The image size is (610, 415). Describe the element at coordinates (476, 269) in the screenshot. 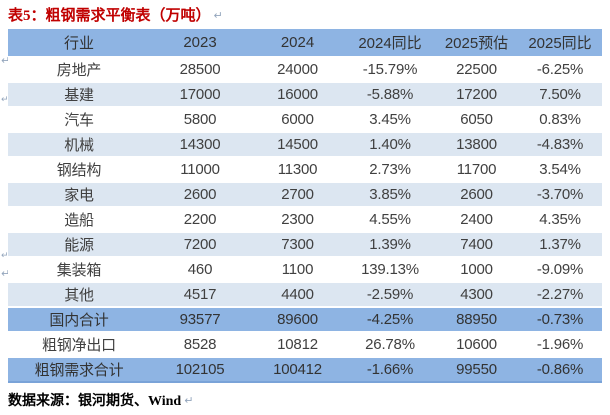

I see `row-value: 1000` at that location.